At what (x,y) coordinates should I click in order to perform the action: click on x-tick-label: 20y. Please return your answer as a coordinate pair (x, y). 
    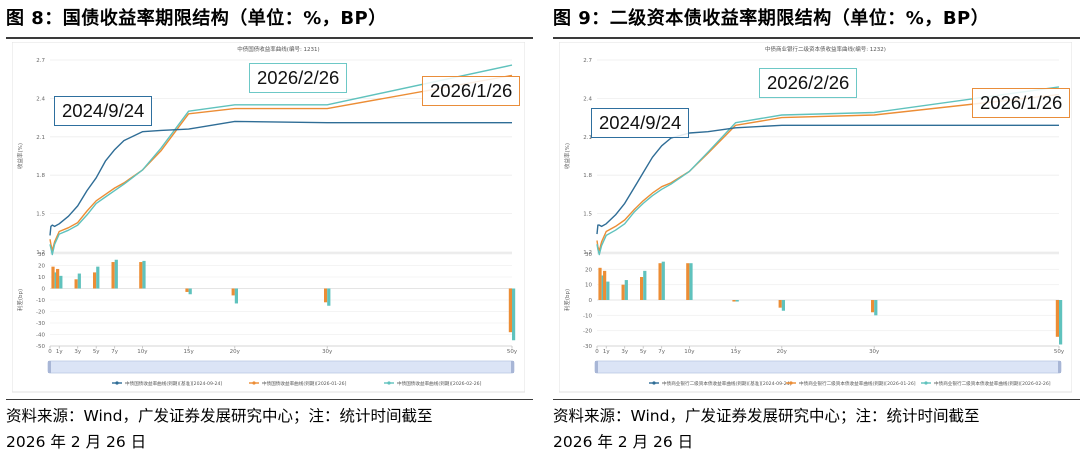
    Looking at the image, I should click on (782, 352).